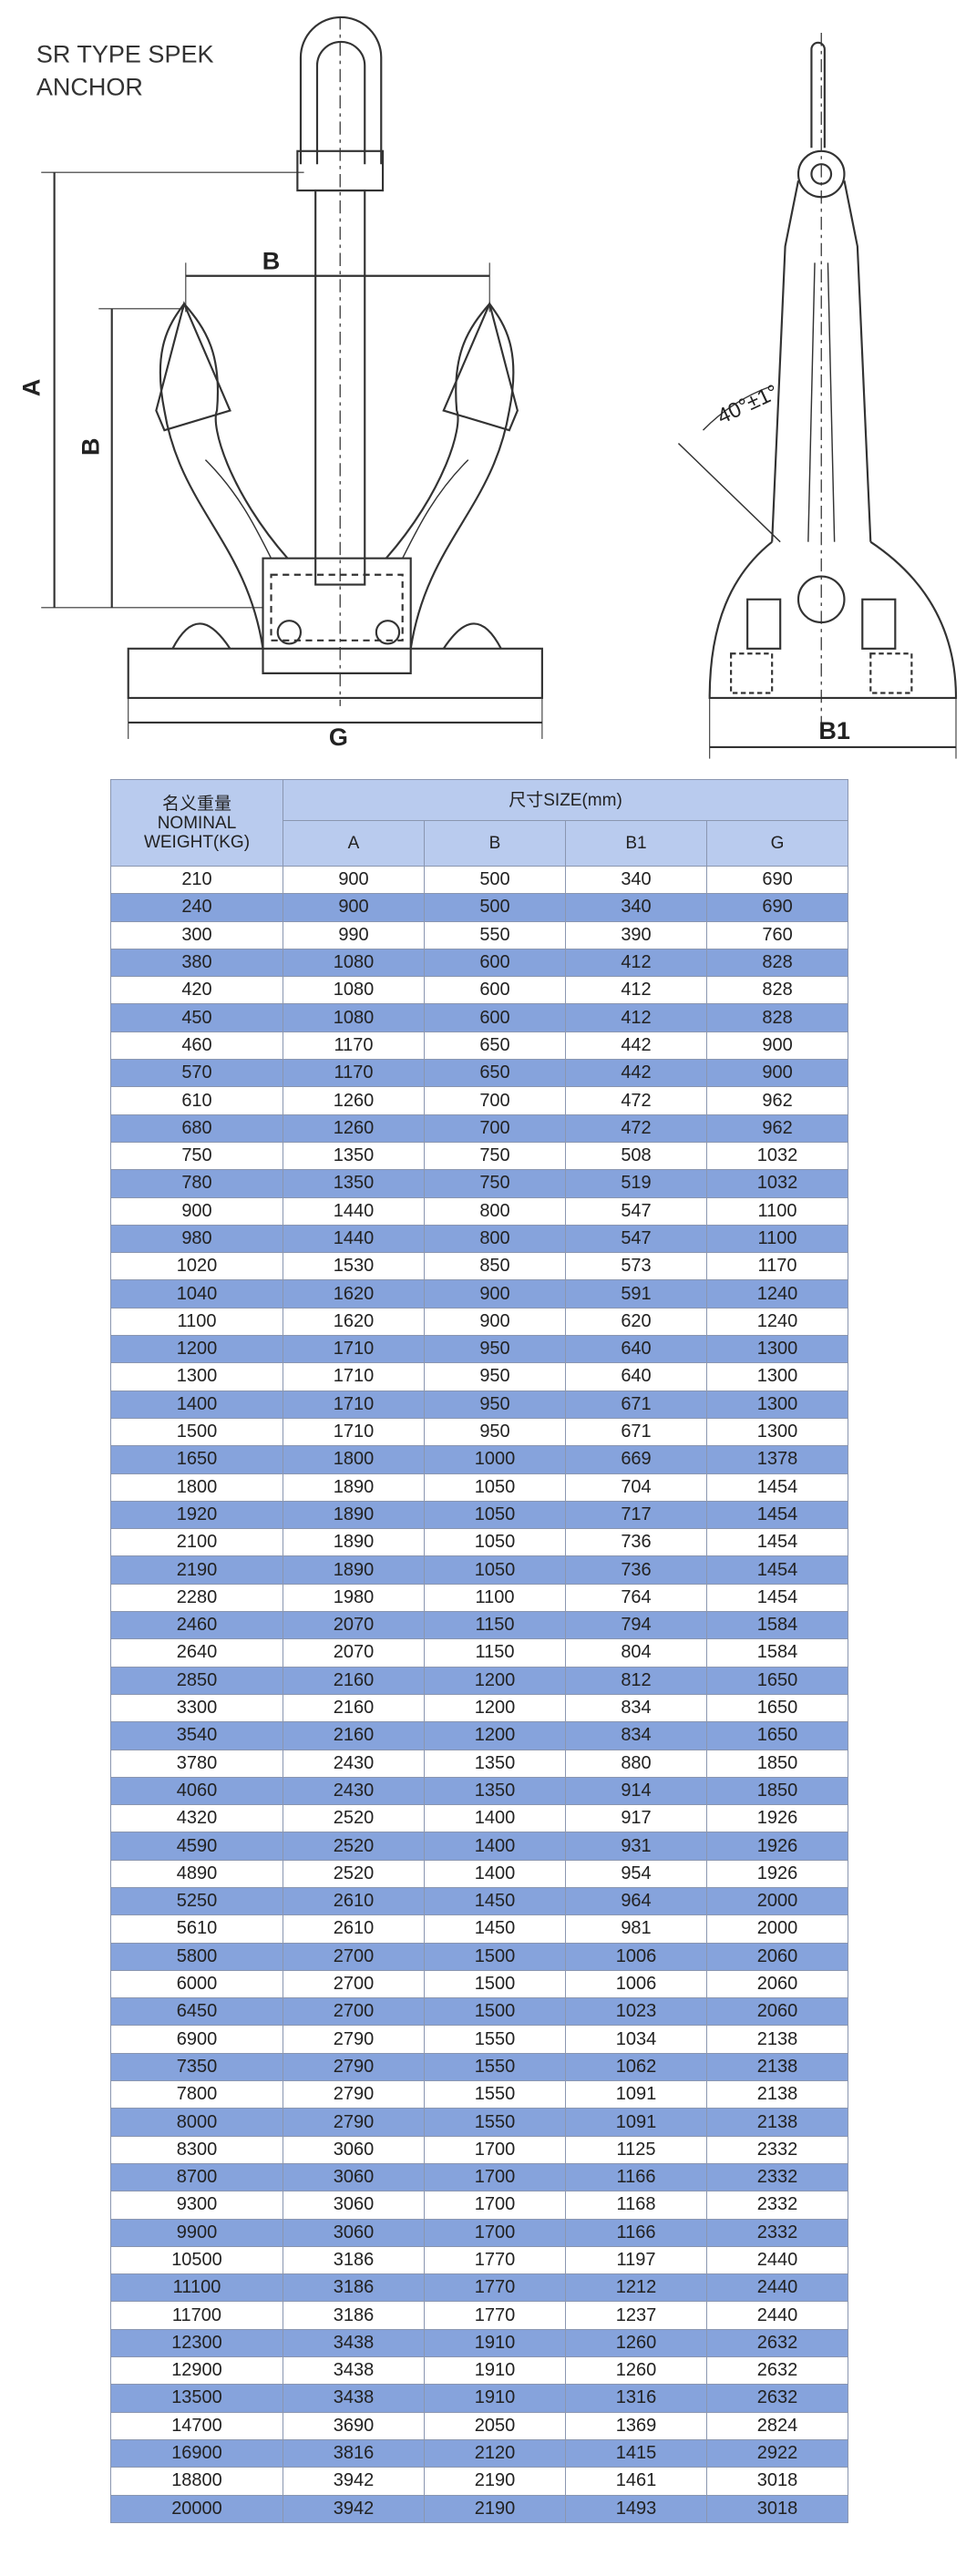 The width and height of the screenshot is (966, 2576). I want to click on table-cell: 812, so click(636, 1681).